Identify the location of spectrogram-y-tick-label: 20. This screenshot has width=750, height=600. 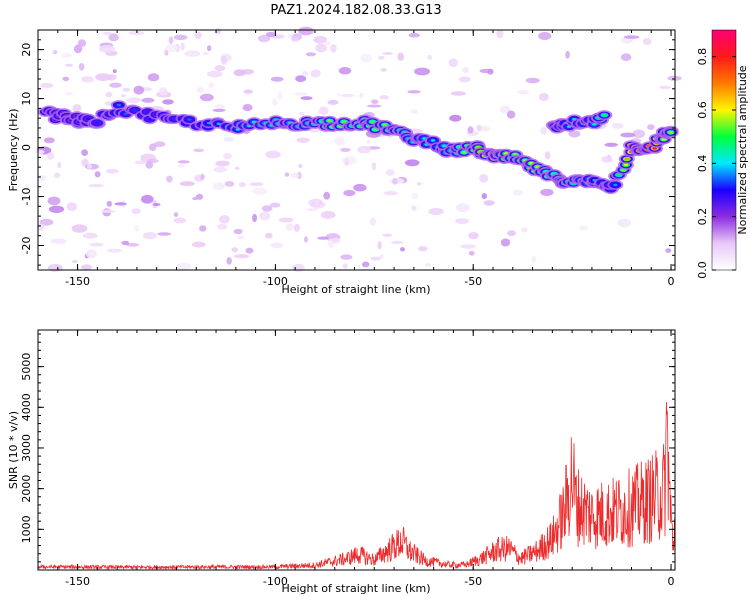
(26, 50).